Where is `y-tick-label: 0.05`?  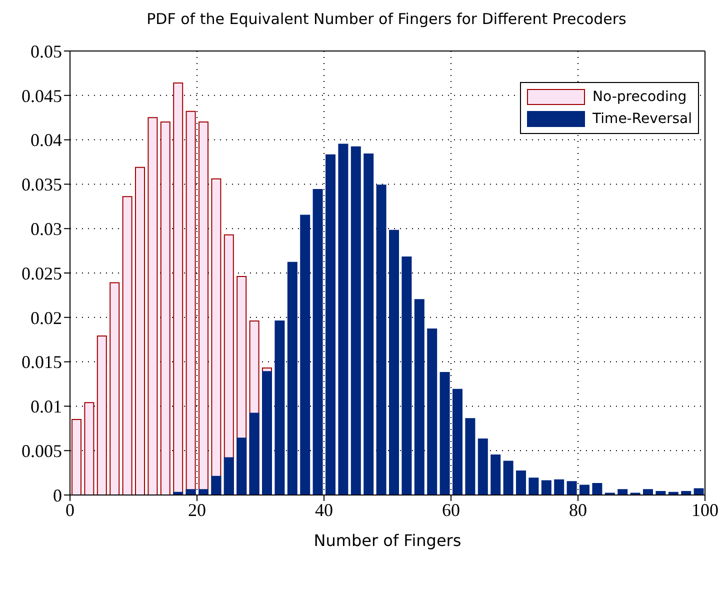
y-tick-label: 0.05 is located at coordinates (46, 51).